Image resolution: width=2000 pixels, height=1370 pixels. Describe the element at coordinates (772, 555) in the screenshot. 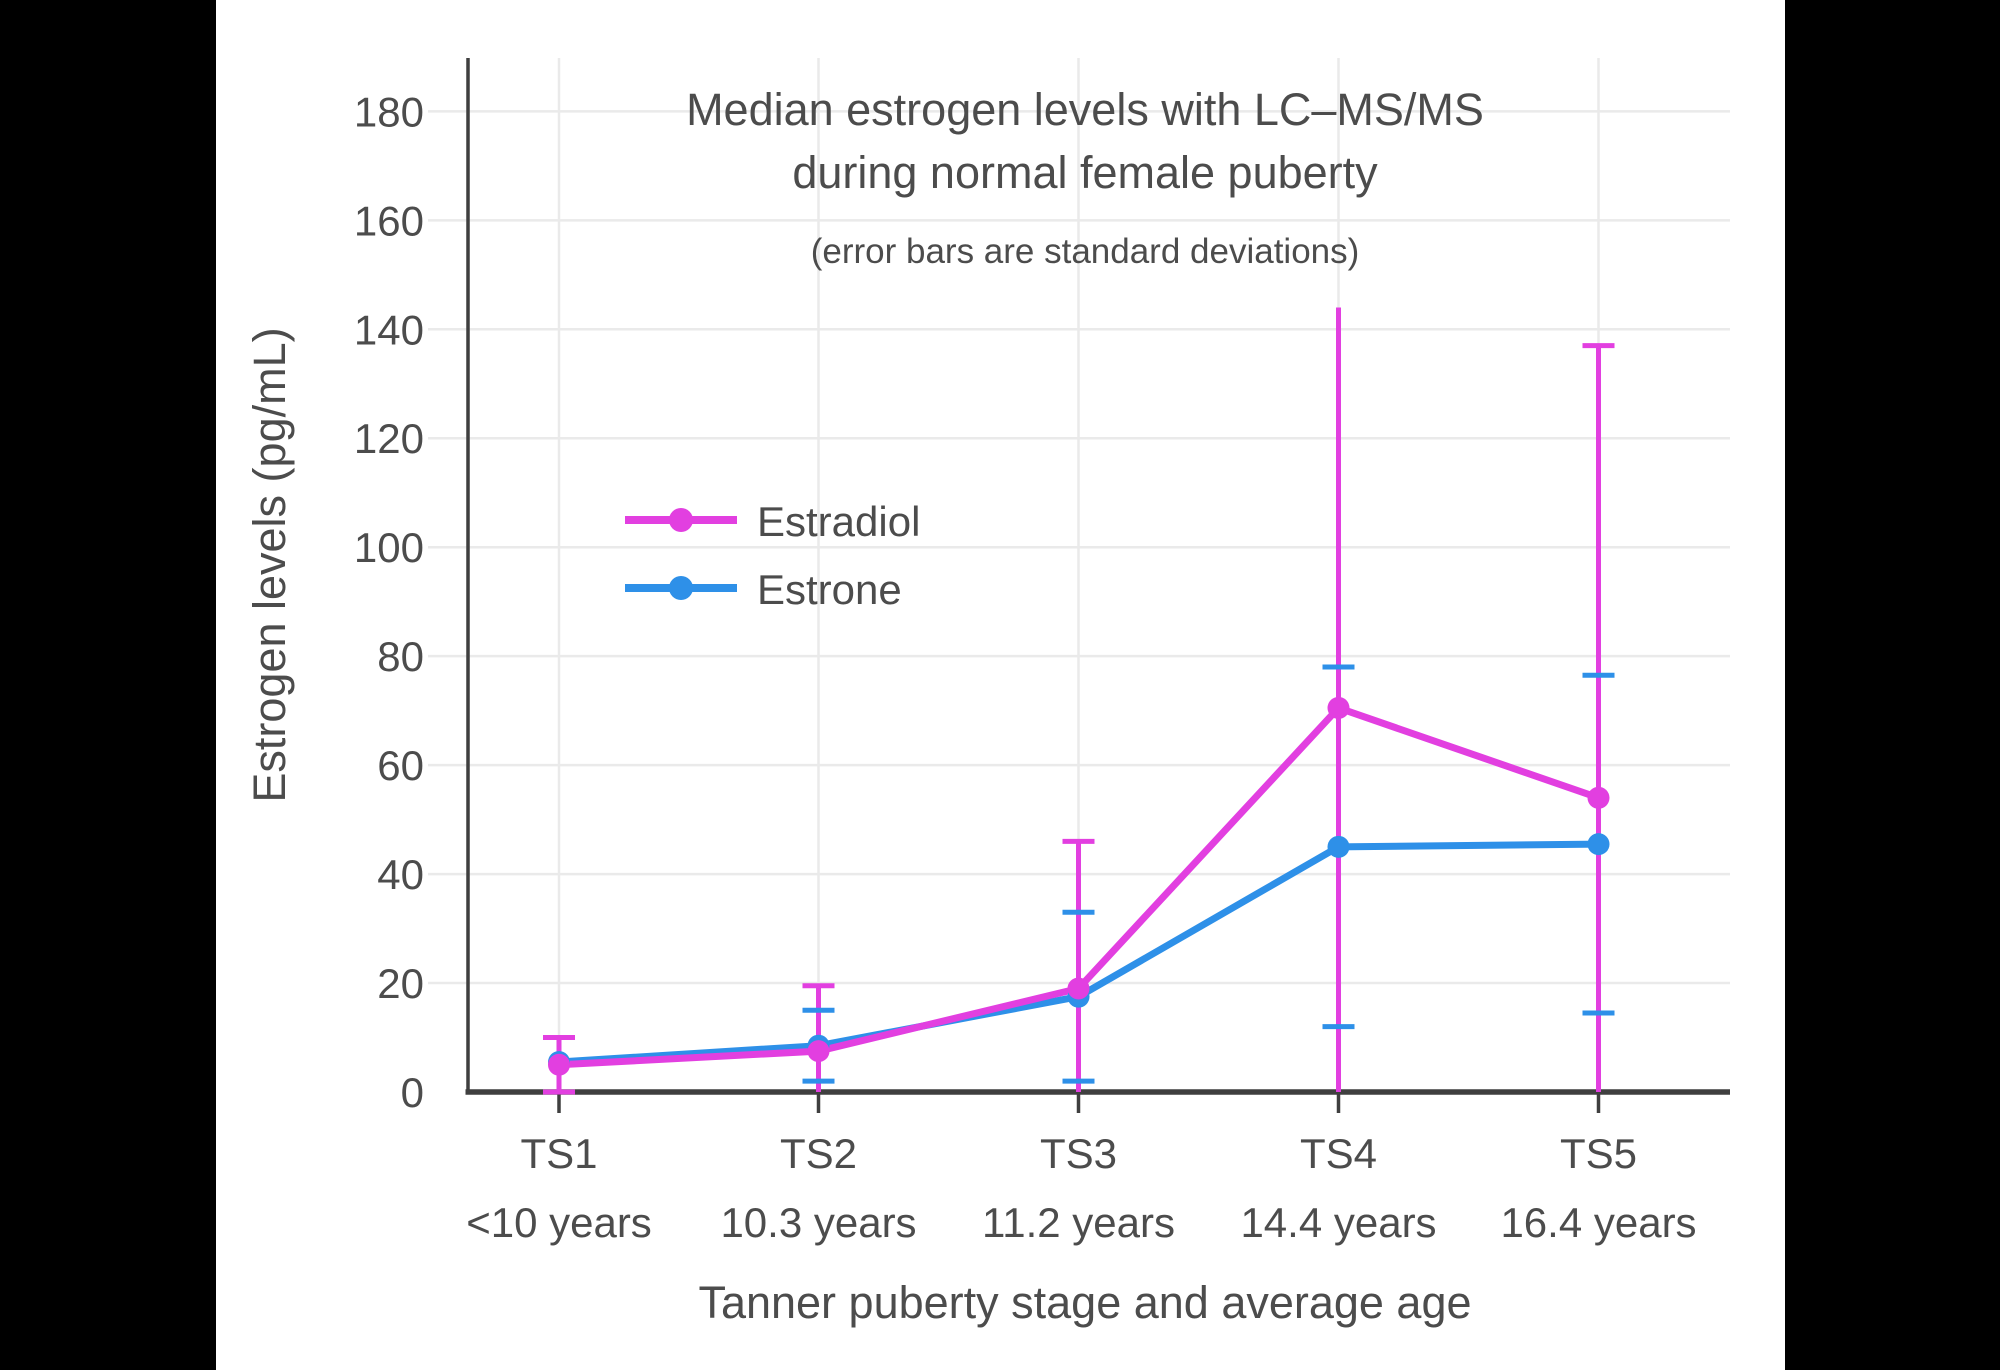

I see `legend: Estradiol Estrone` at that location.